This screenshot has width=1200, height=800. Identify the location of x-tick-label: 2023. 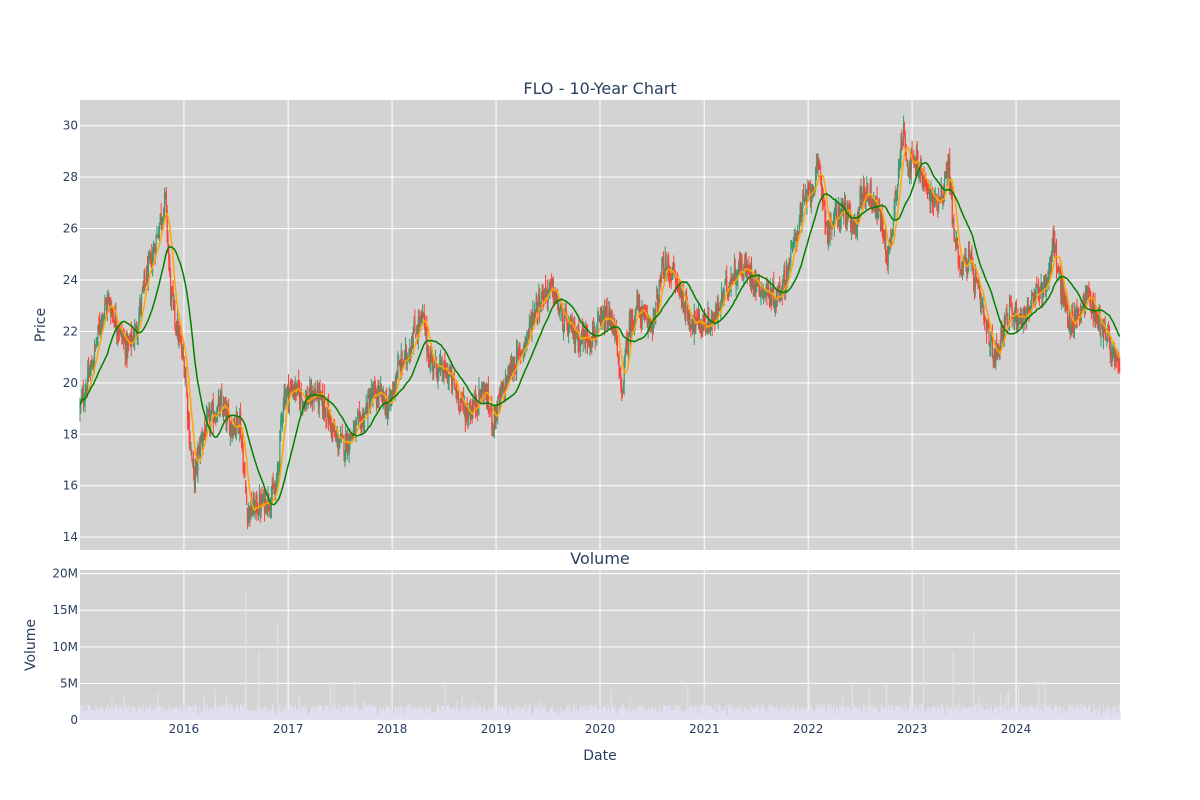
(912, 729).